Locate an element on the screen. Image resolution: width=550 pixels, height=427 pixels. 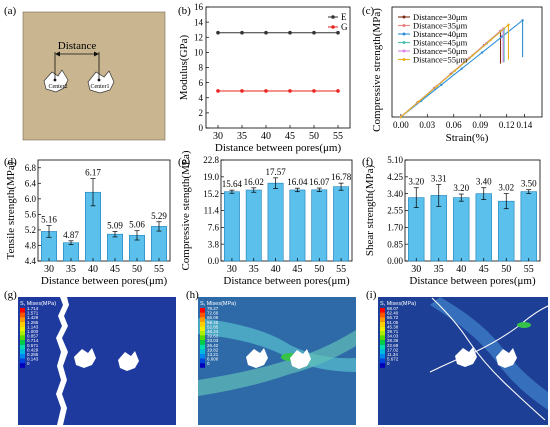
y-tick-label: 1.70 is located at coordinates (395, 228).